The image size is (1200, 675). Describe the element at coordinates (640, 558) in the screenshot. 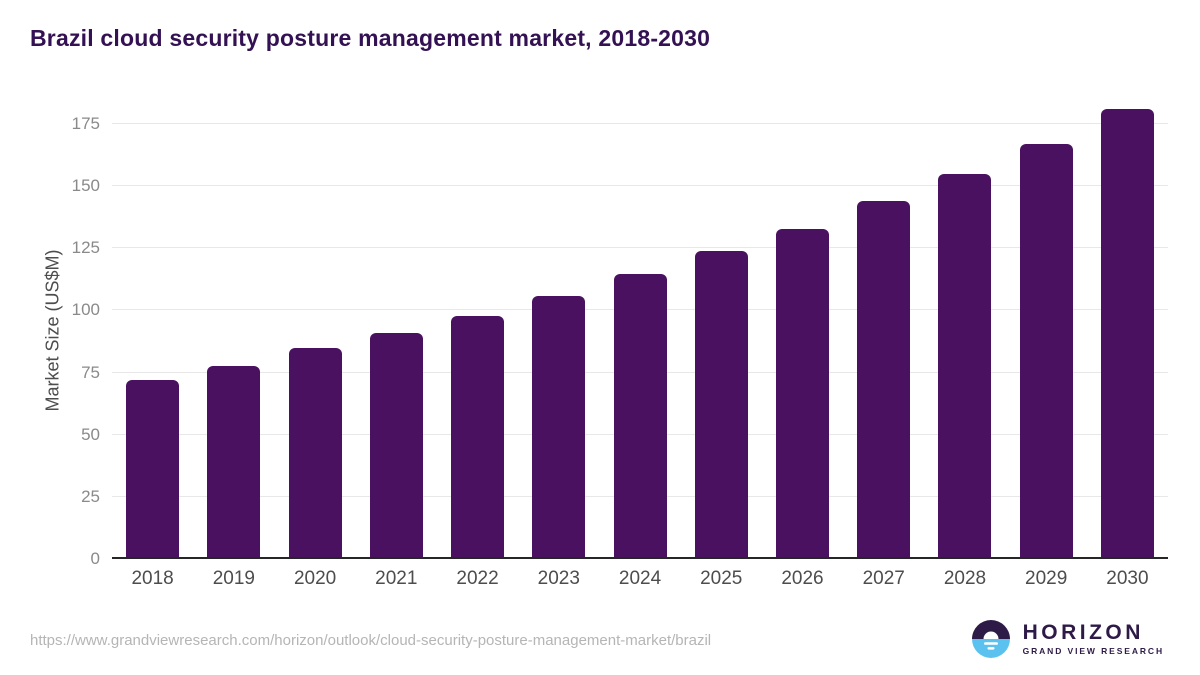

I see `x-axis-line` at that location.